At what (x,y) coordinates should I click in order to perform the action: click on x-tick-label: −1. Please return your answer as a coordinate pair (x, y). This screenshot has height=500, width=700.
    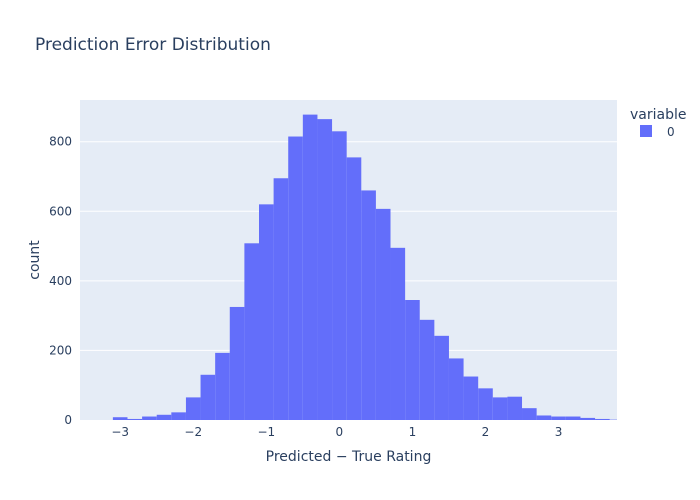
    Looking at the image, I should click on (266, 432).